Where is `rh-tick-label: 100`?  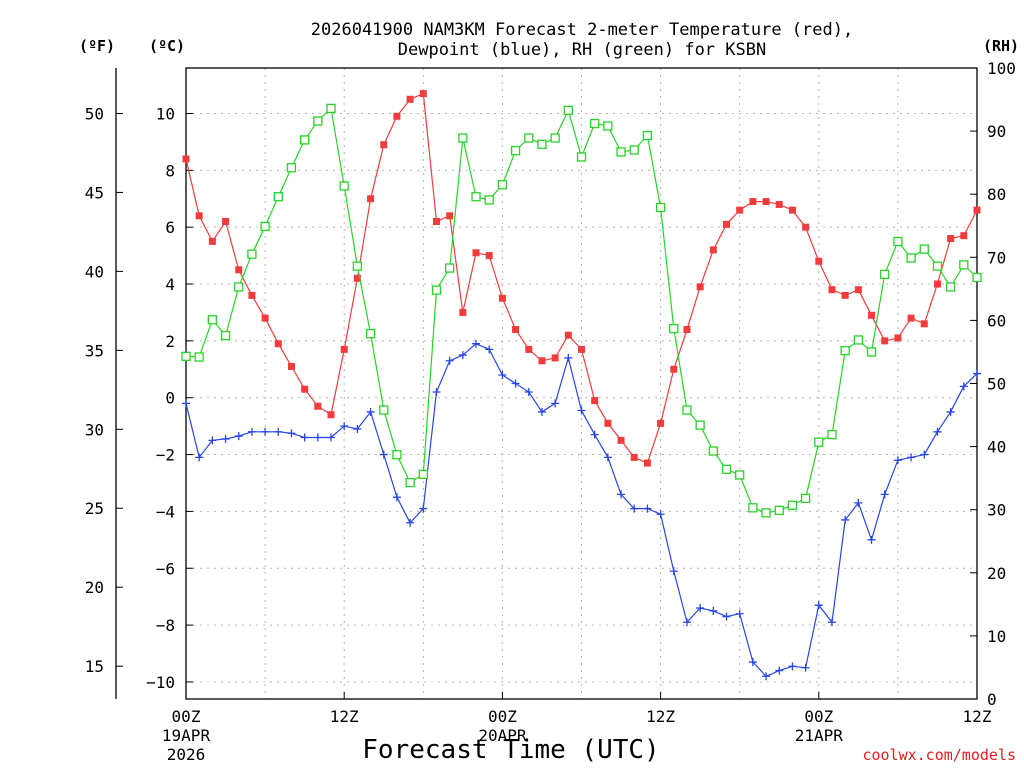
rh-tick-label: 100 is located at coordinates (1001, 68).